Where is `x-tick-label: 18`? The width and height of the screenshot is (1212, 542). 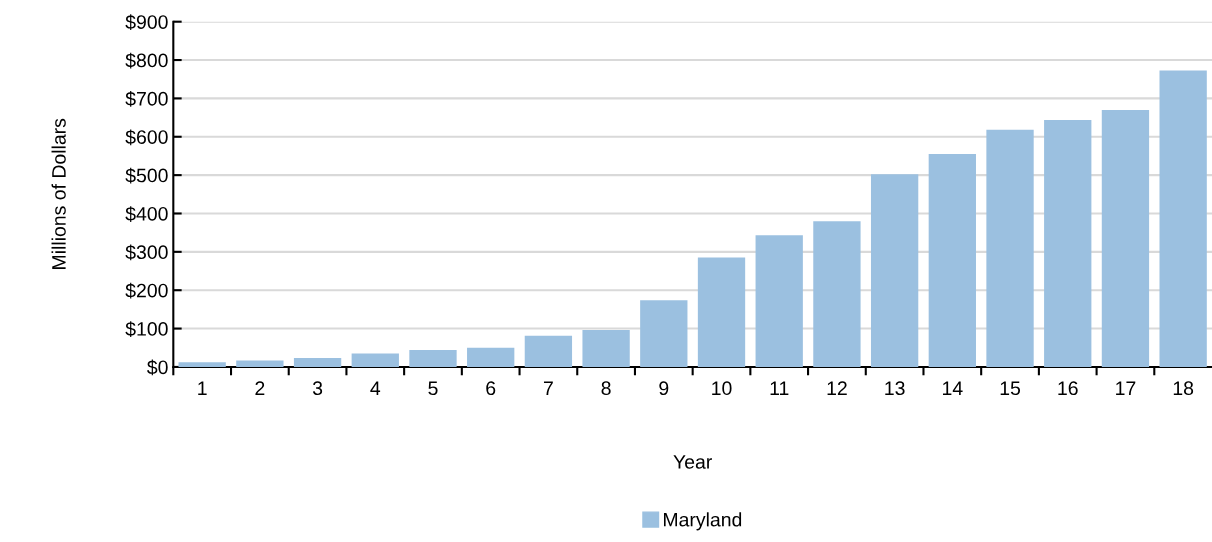
x-tick-label: 18 is located at coordinates (1183, 388).